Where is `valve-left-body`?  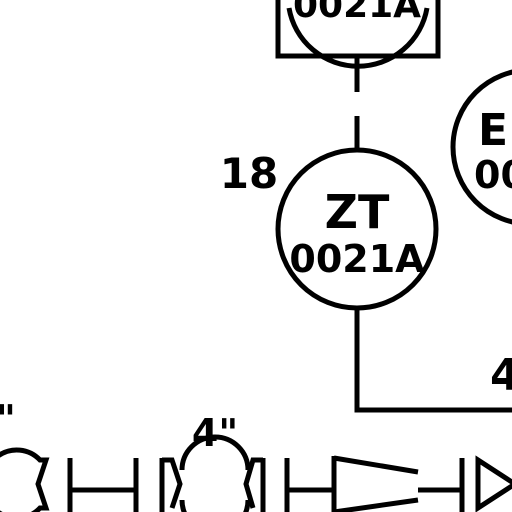 valve-left-body is located at coordinates (25, 479).